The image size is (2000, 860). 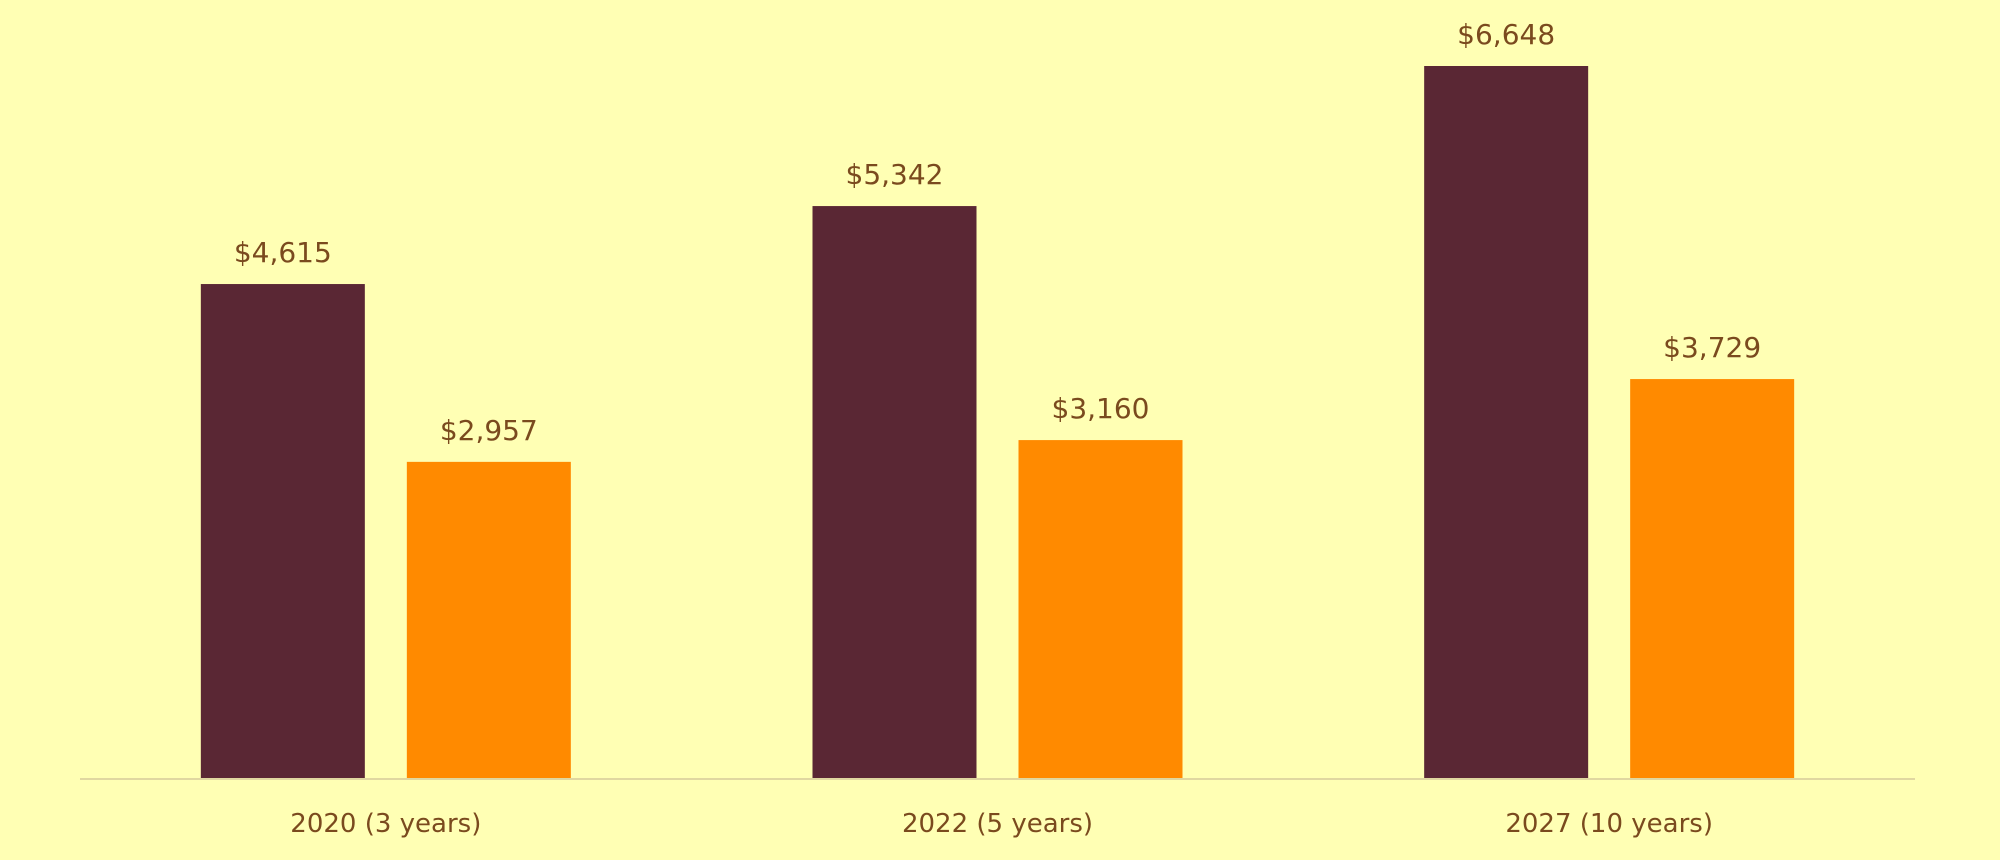 What do you see at coordinates (997, 824) in the screenshot?
I see `x-tick-label-2: 2022 (5 years)` at bounding box center [997, 824].